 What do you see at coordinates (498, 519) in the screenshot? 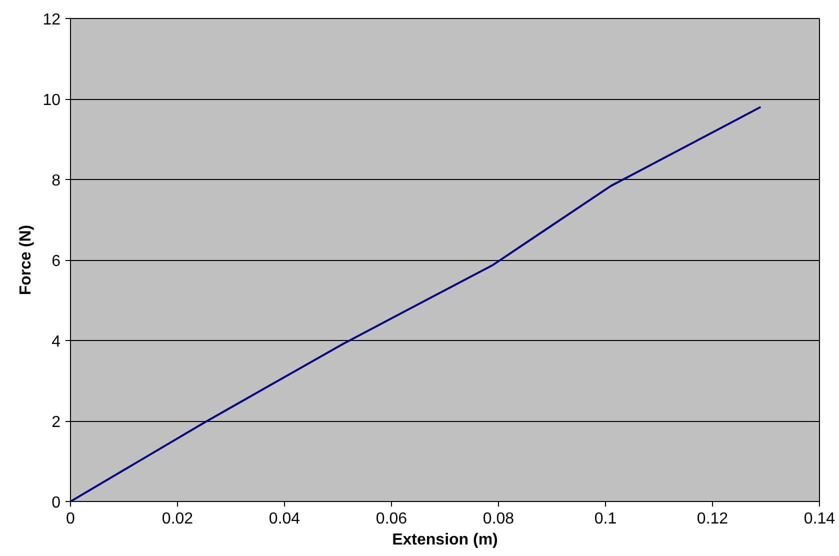
I see `x-tick-label: 0.08` at bounding box center [498, 519].